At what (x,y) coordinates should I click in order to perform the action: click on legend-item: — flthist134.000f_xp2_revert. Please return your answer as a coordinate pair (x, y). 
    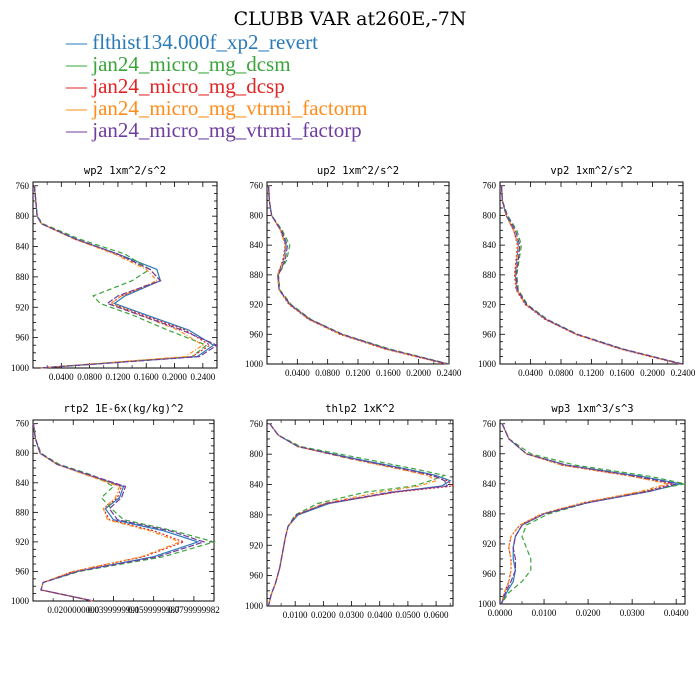
    Looking at the image, I should click on (192, 42).